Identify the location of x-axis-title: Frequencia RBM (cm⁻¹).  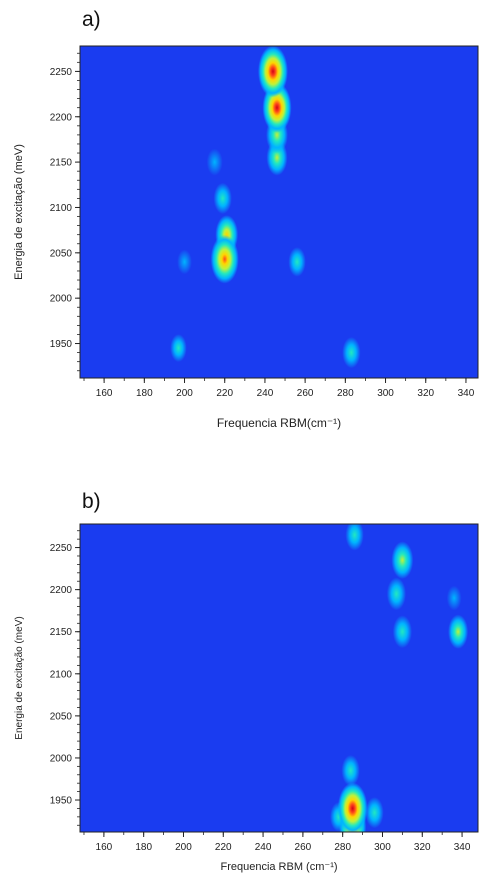
(278, 867).